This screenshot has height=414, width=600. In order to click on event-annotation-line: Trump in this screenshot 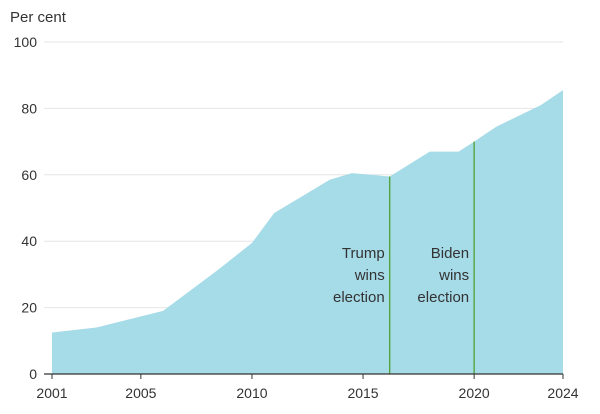, I will do `click(363, 253)`.